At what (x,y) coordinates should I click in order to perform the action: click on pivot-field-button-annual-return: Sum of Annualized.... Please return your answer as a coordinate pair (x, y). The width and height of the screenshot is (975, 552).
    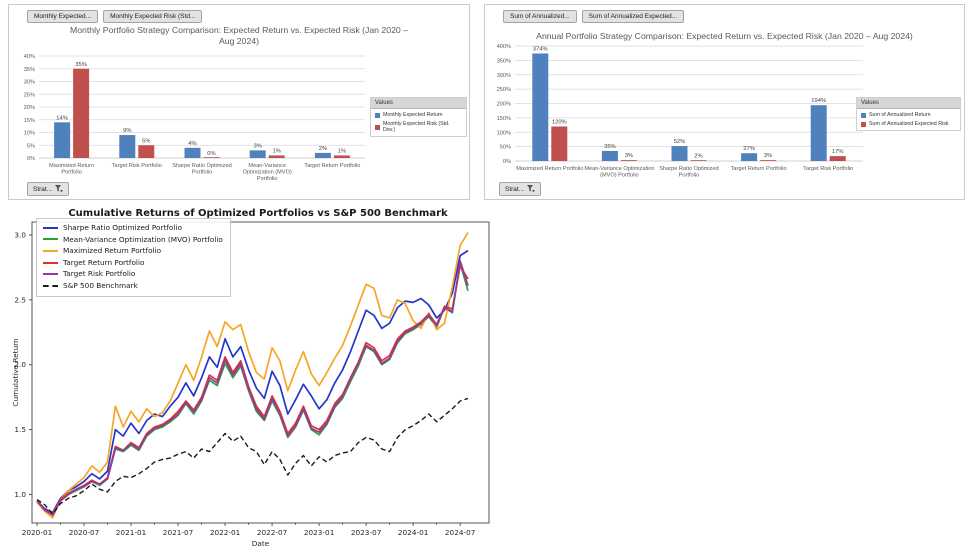
    Looking at the image, I should click on (540, 16).